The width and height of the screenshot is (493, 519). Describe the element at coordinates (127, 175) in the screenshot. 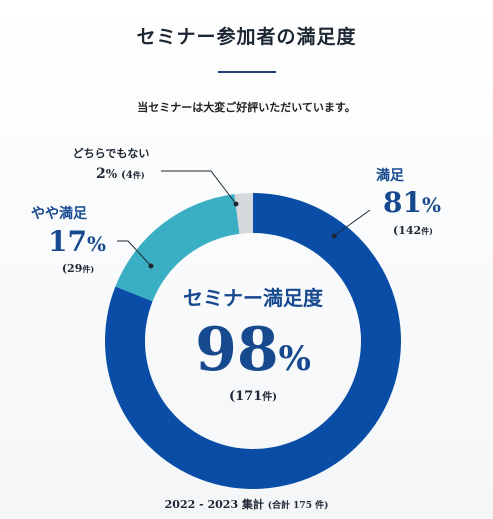

I see `label-neutral-count-number: (4` at that location.